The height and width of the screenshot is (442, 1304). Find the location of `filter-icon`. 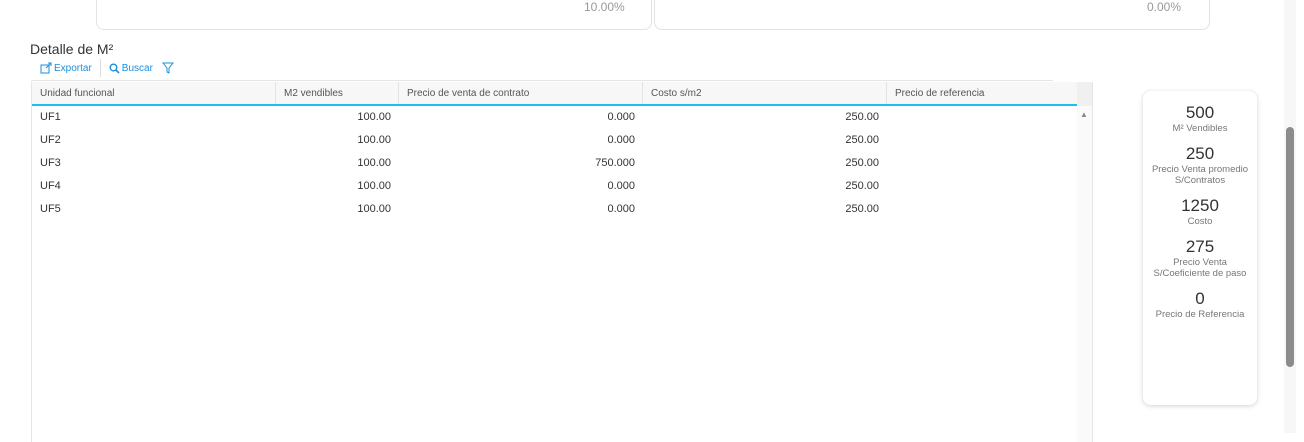

filter-icon is located at coordinates (167, 68).